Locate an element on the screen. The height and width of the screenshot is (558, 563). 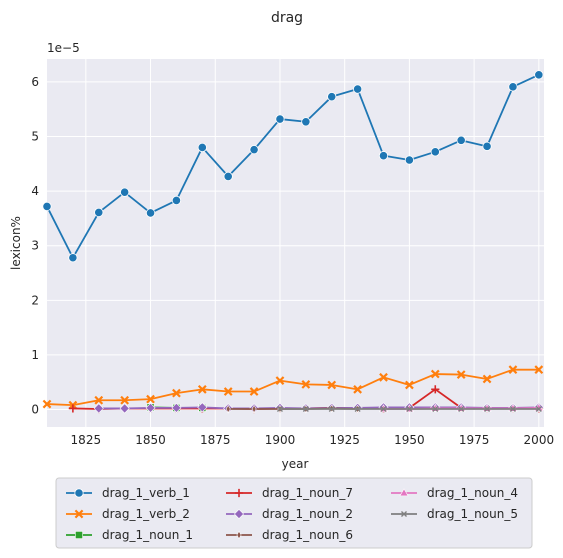
legend-label: drag_1_noun_4 is located at coordinates (472, 493).